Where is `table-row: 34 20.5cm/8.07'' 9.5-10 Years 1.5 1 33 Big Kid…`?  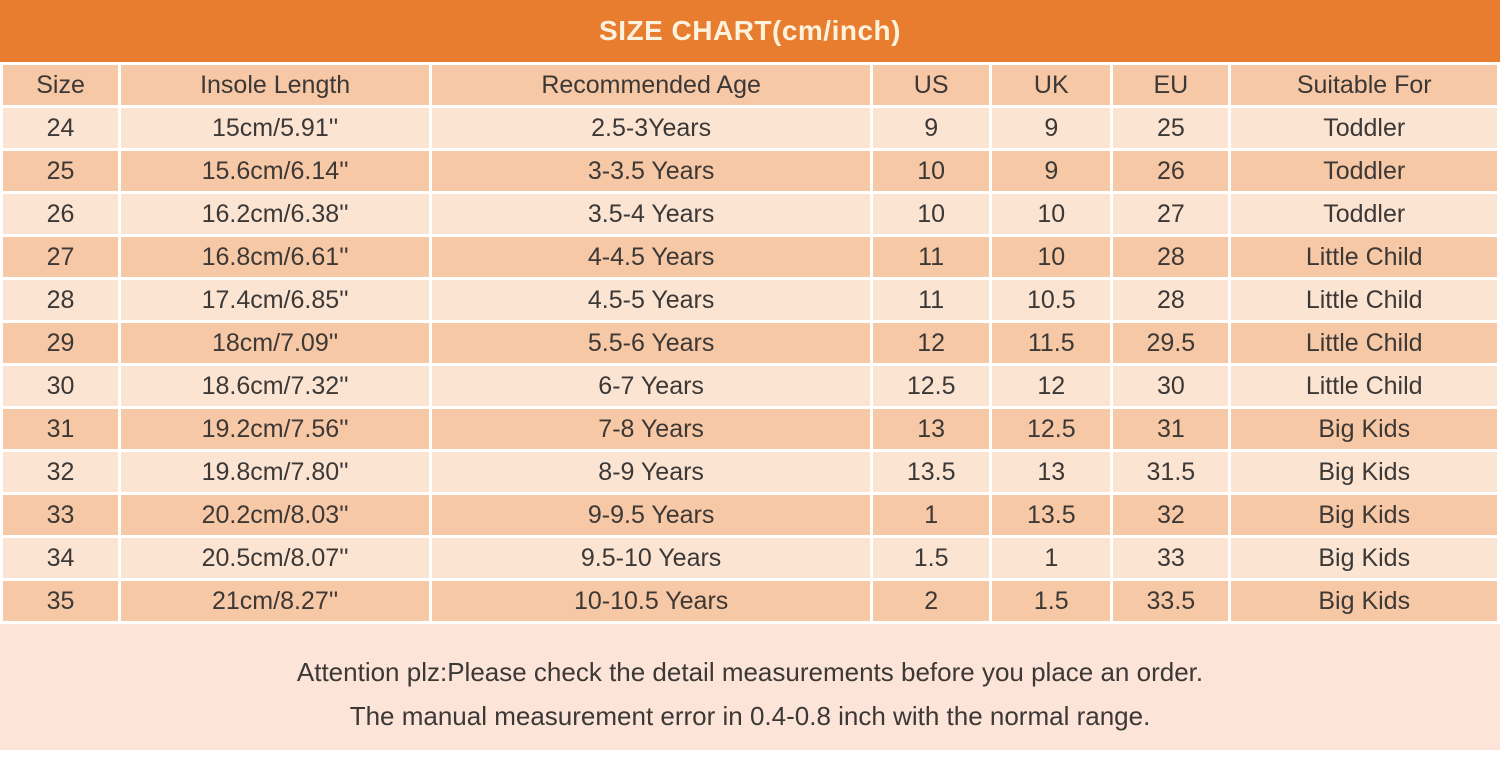
table-row: 34 20.5cm/8.07'' 9.5-10 Years 1.5 1 33 Big Kid… is located at coordinates (750, 558).